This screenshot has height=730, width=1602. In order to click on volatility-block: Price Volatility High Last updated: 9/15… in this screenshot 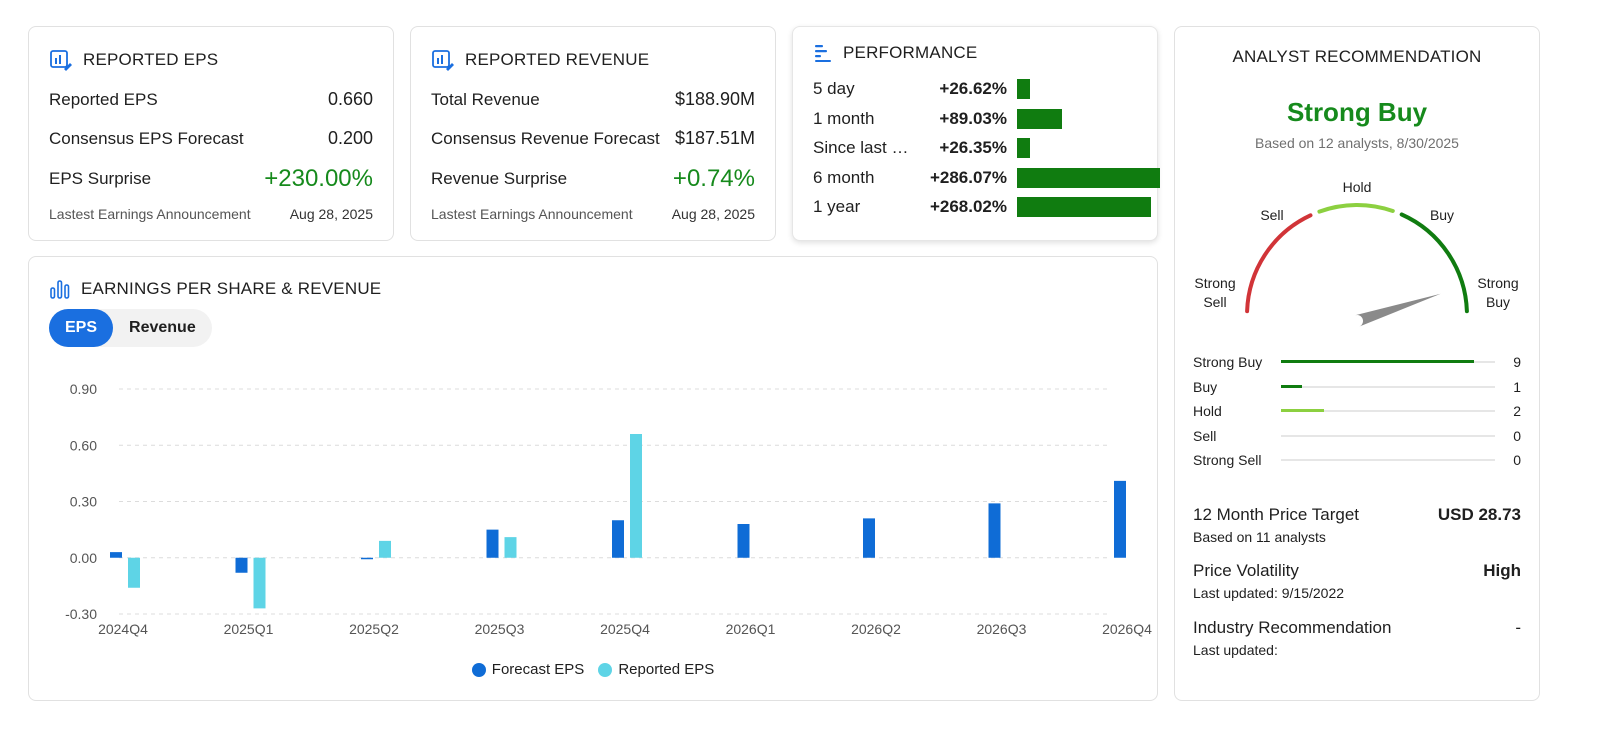, I will do `click(1357, 581)`.